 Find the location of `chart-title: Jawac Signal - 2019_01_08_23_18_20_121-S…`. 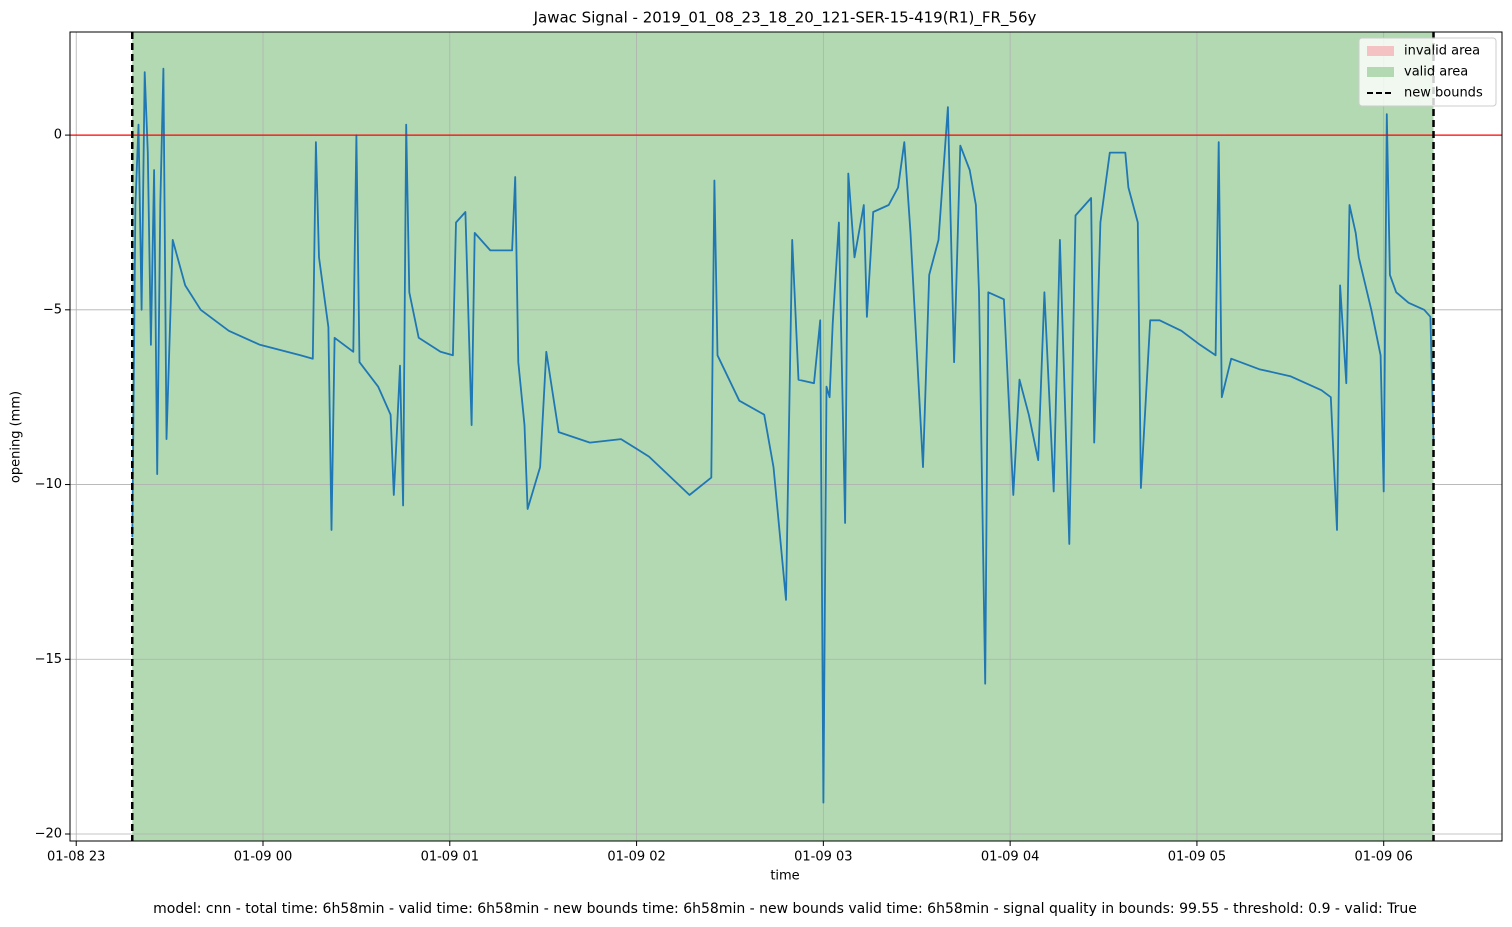

chart-title: Jawac Signal - 2019_01_08_23_18_20_121-S… is located at coordinates (785, 18).